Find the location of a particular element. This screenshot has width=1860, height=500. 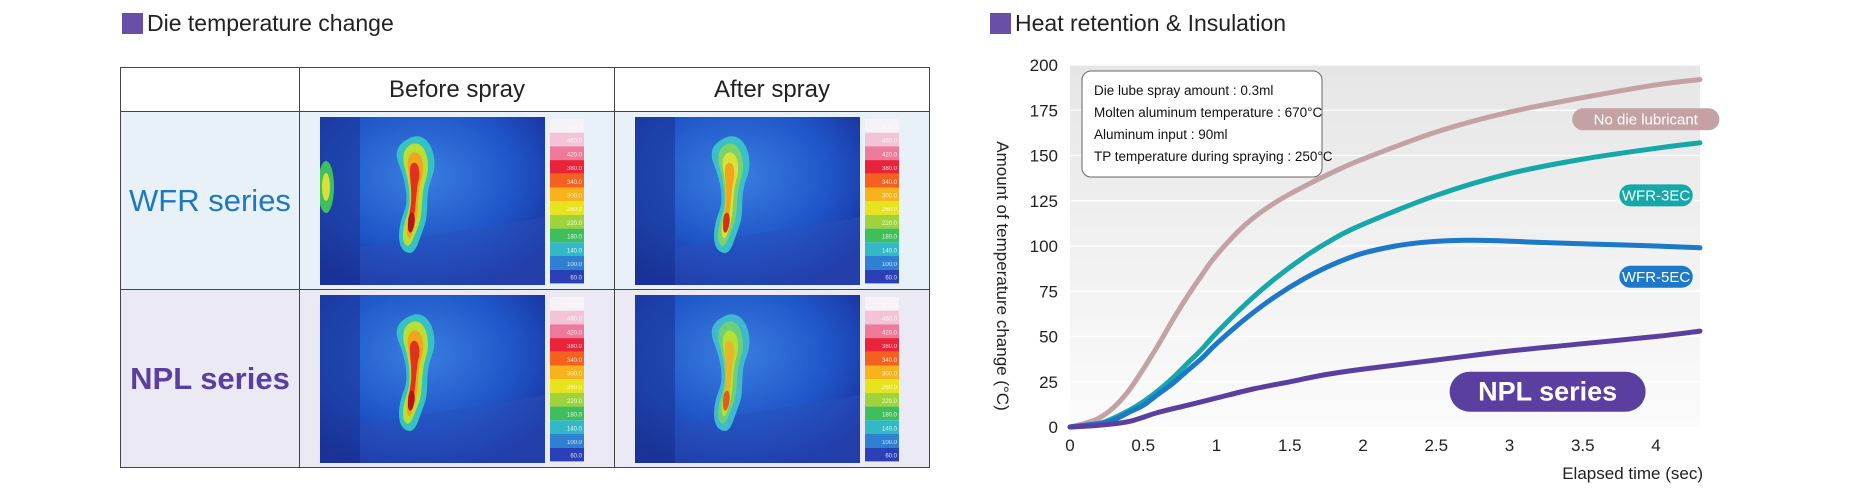

y-axis-label: Amount of temperature change (°C) is located at coordinates (1002, 276).